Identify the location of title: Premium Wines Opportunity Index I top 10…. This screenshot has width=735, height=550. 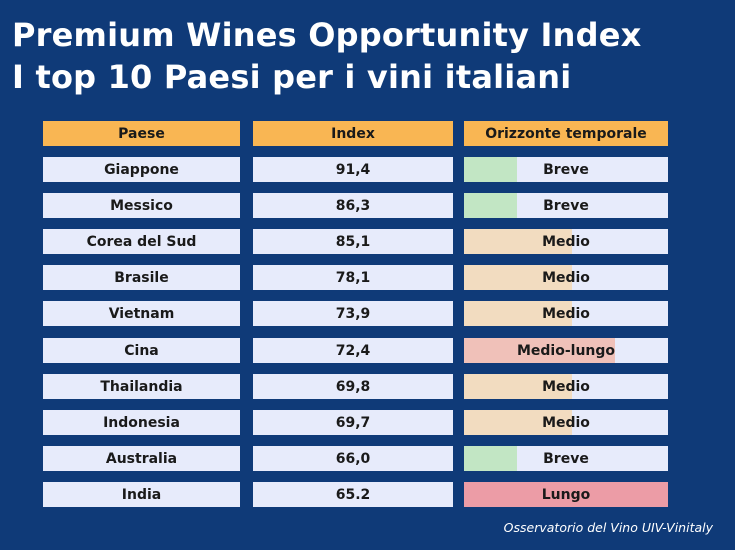
(327, 56).